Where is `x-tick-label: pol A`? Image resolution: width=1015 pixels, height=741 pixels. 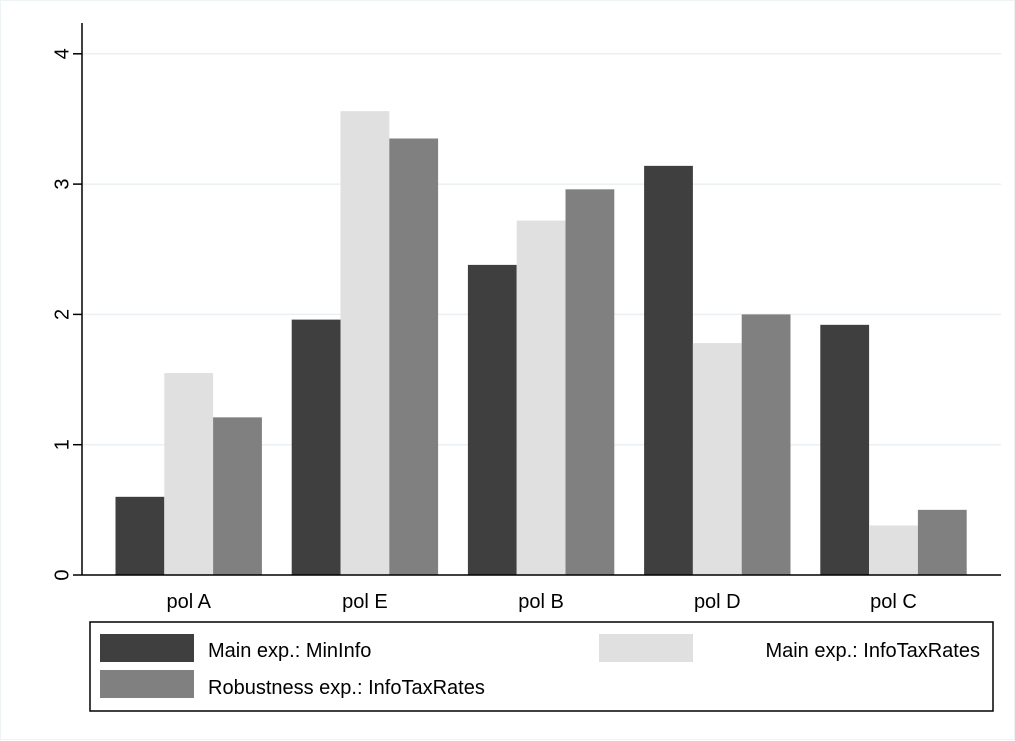
x-tick-label: pol A is located at coordinates (188, 602).